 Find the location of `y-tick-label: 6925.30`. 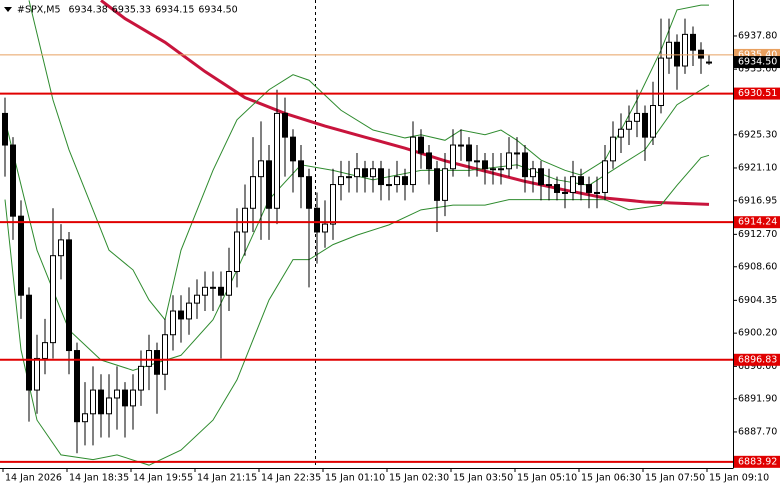

y-tick-label: 6925.30 is located at coordinates (757, 134).